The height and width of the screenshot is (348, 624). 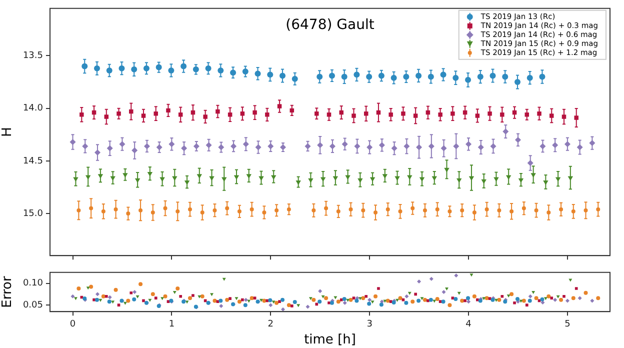 What do you see at coordinates (567, 324) in the screenshot?
I see `x-tick-label: 5` at bounding box center [567, 324].